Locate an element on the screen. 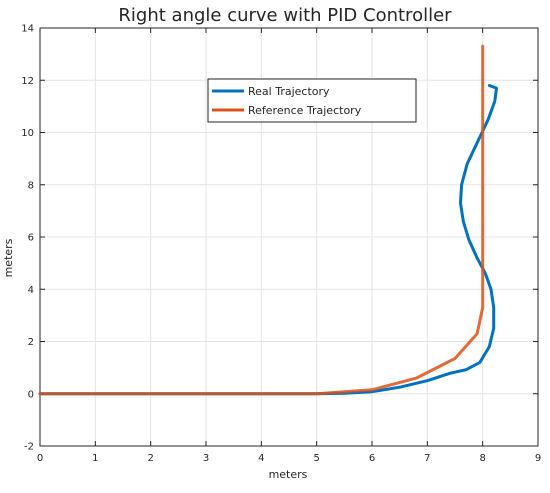 This screenshot has height=493, width=550. y-tick-label: 12 is located at coordinates (27, 81).